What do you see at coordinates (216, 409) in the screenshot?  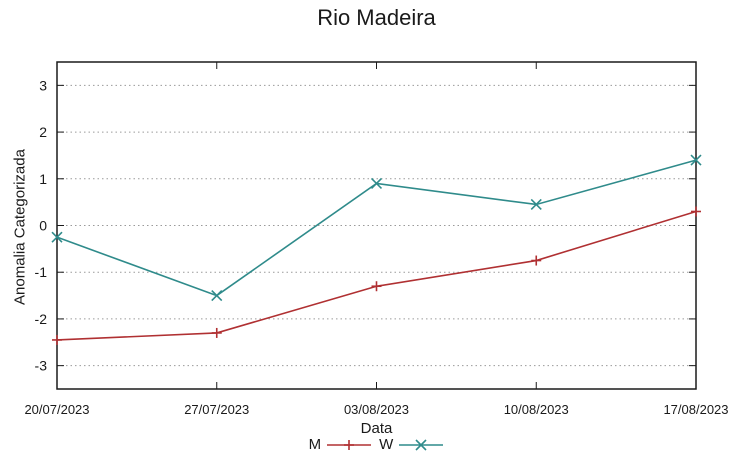 I see `x-tick-label: 27/07/2023` at bounding box center [216, 409].